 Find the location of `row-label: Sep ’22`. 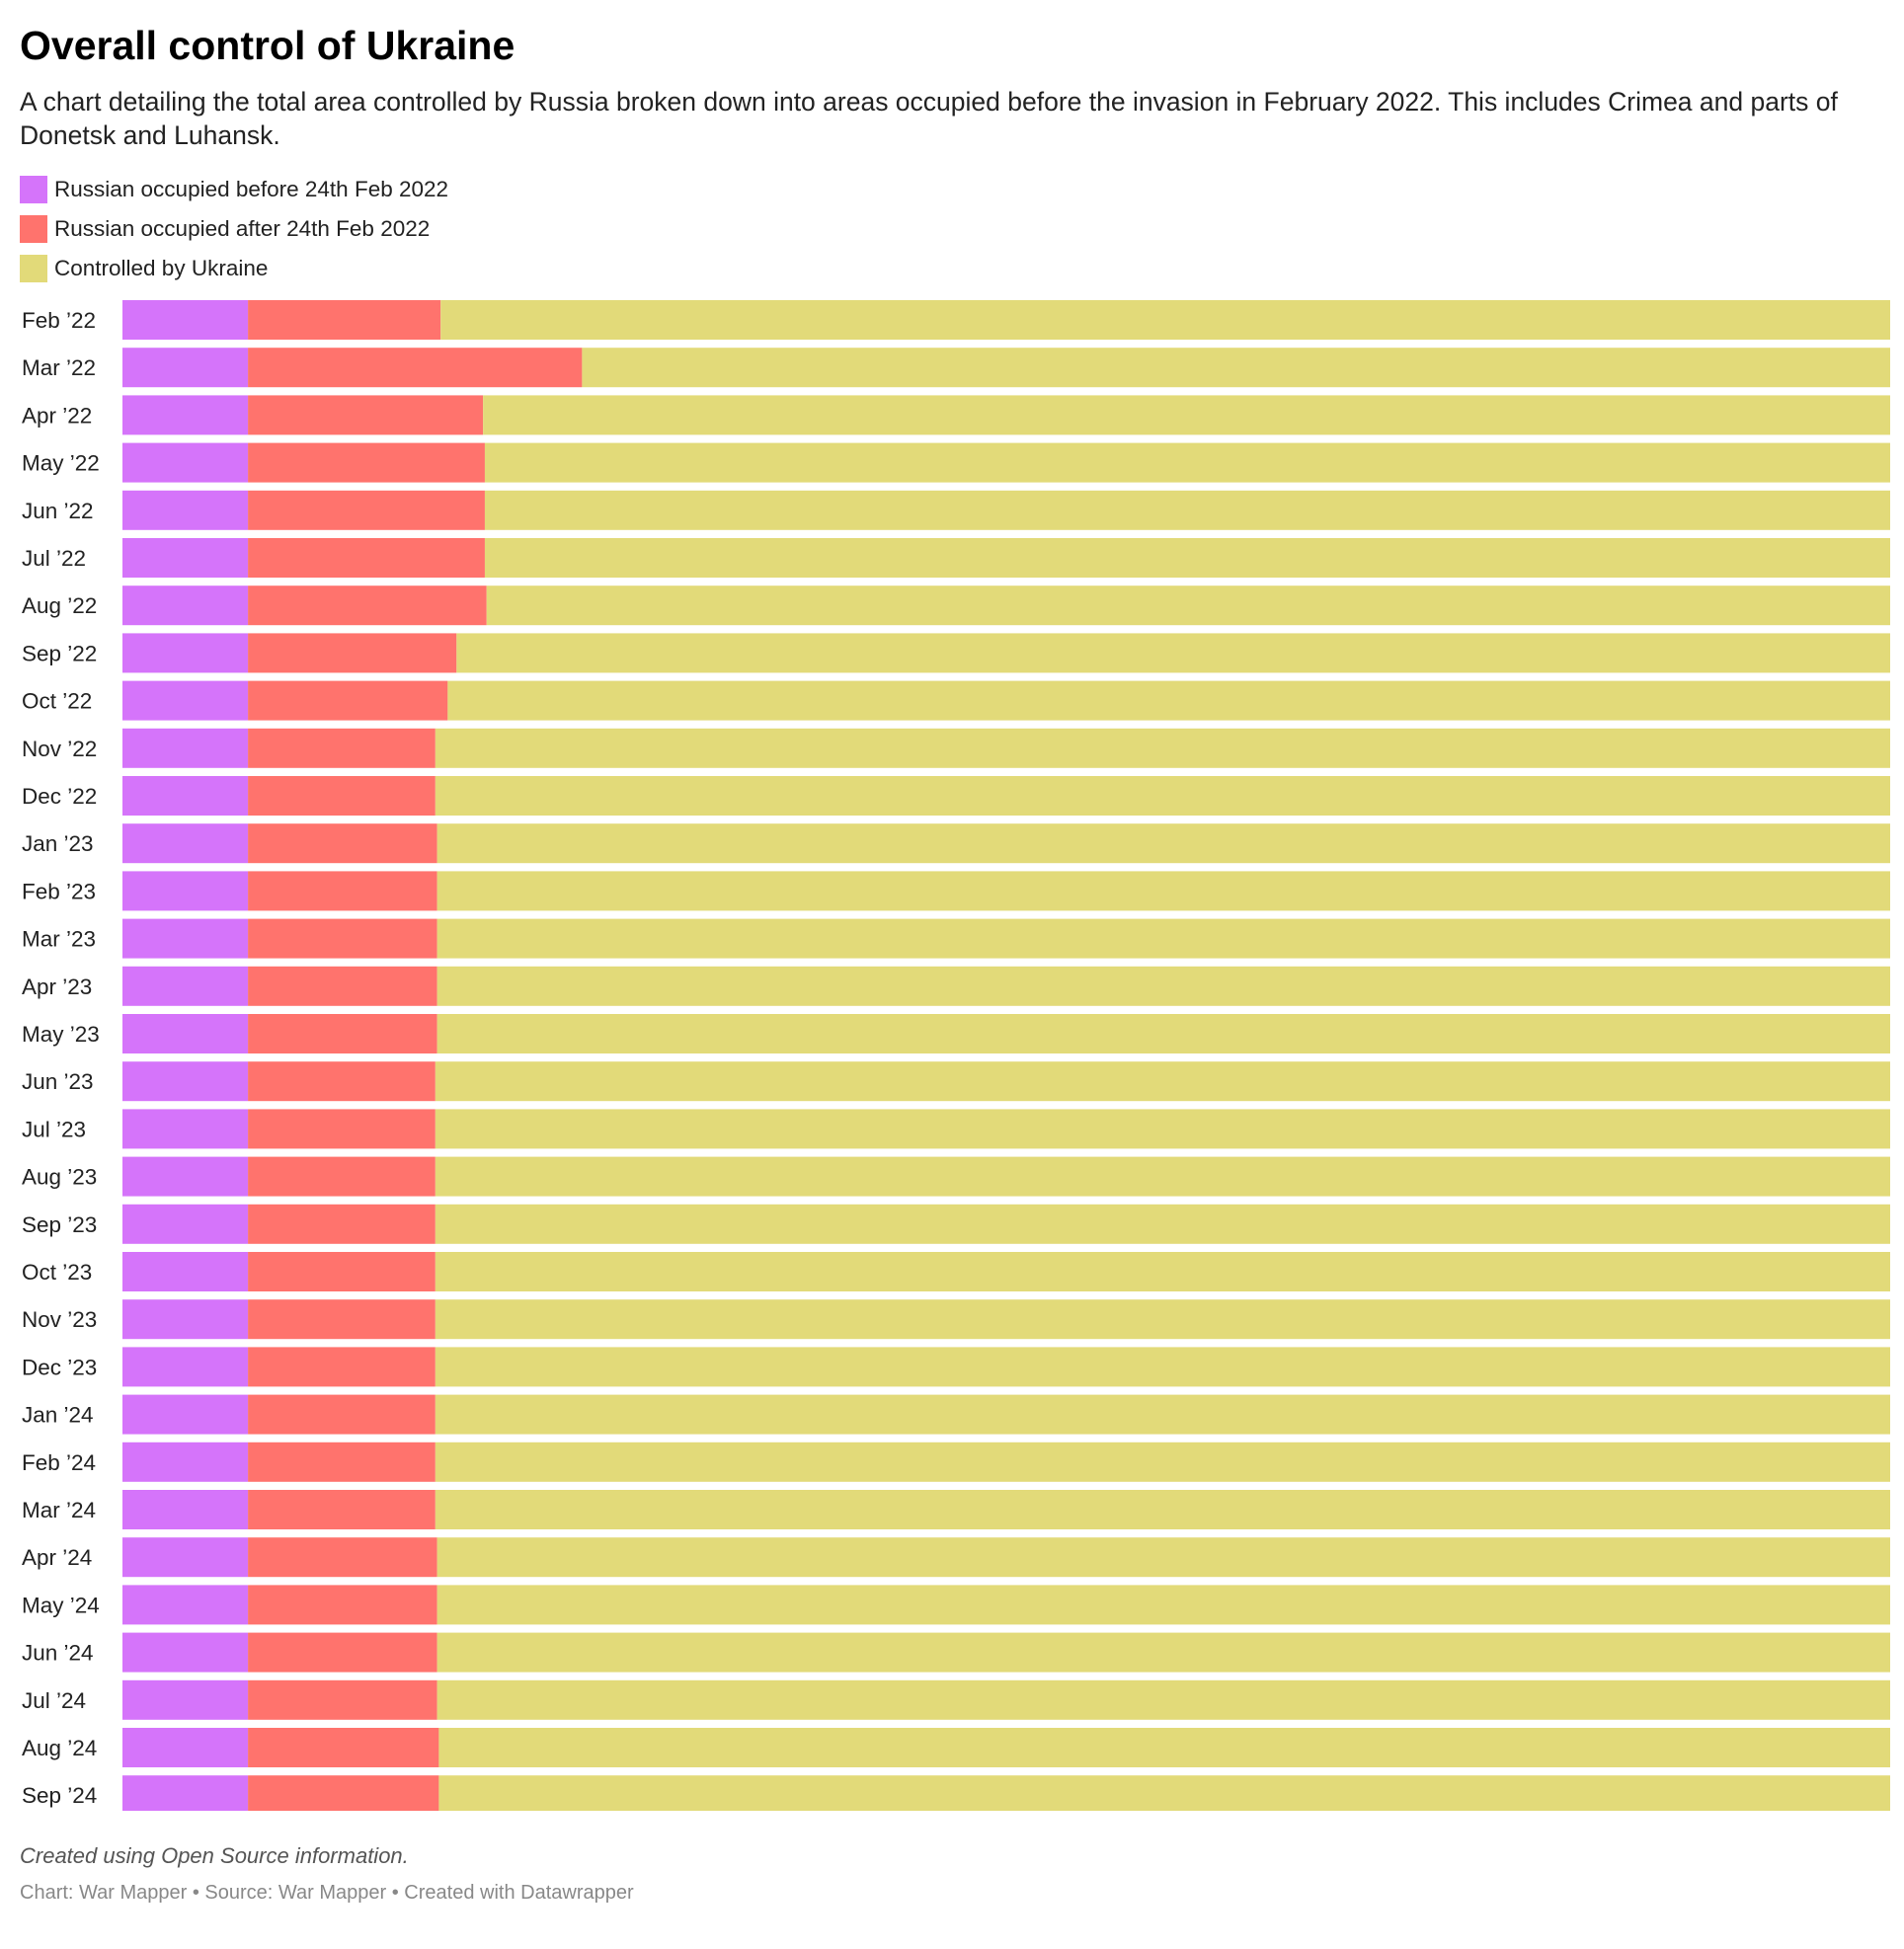

row-label: Sep ’22 is located at coordinates (59, 653).